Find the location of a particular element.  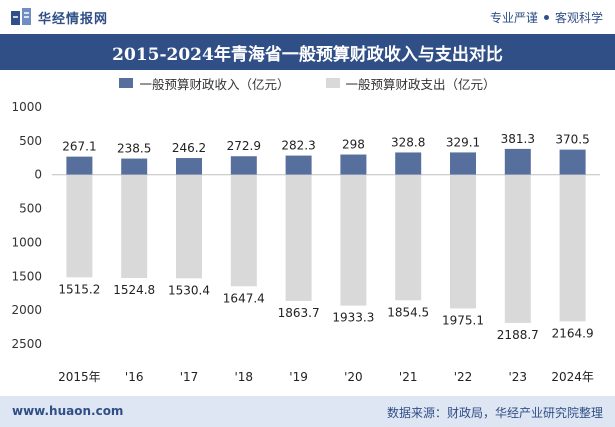

legend-label-expenditure: 一般预算财政支出（亿元） is located at coordinates (420, 84).